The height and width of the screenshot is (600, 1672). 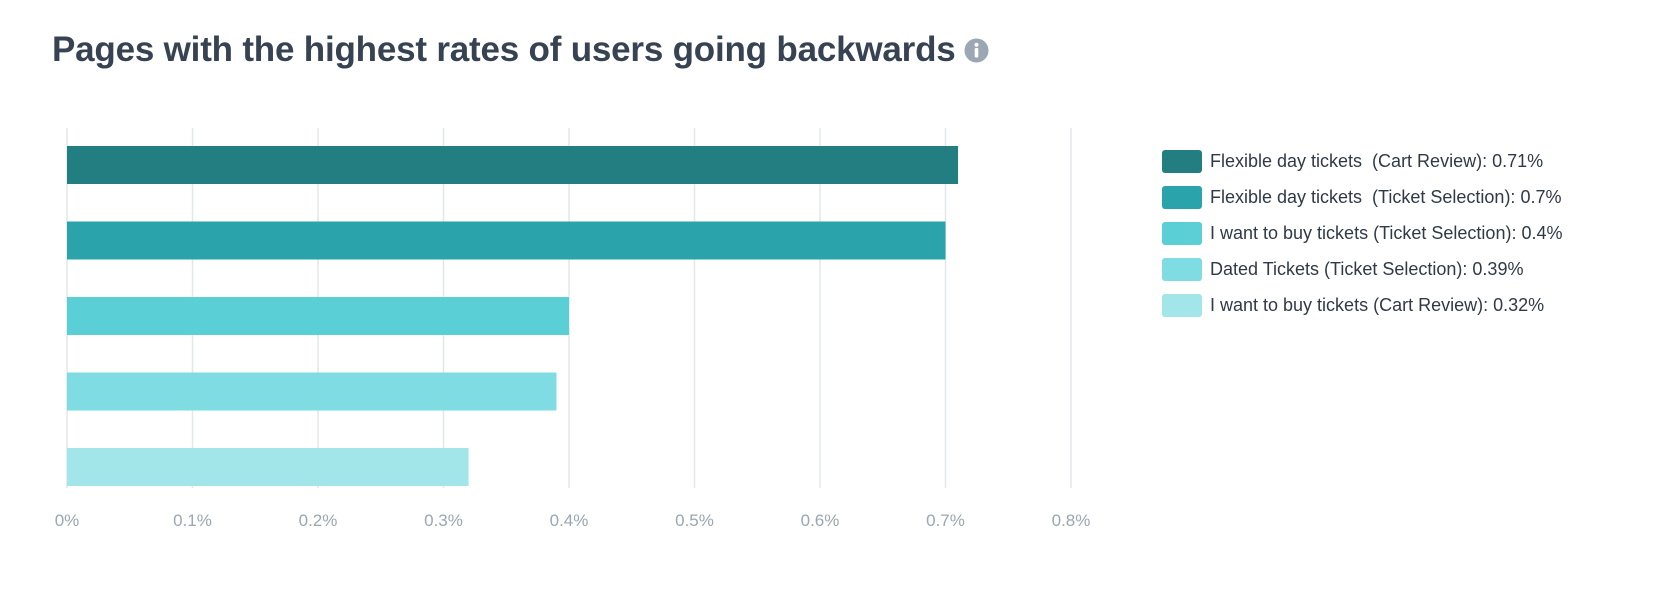 I want to click on legend-item: Dated Tickets (Ticket Selection): 0.39%, so click(x=1362, y=269).